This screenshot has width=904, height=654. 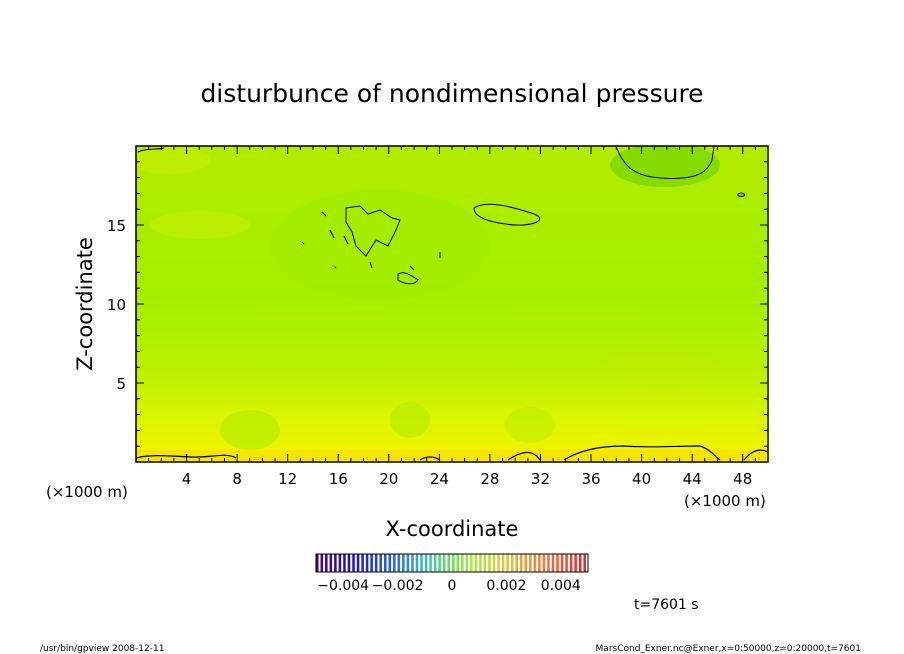 What do you see at coordinates (506, 586) in the screenshot?
I see `colorbar-tick-label: 0.002` at bounding box center [506, 586].